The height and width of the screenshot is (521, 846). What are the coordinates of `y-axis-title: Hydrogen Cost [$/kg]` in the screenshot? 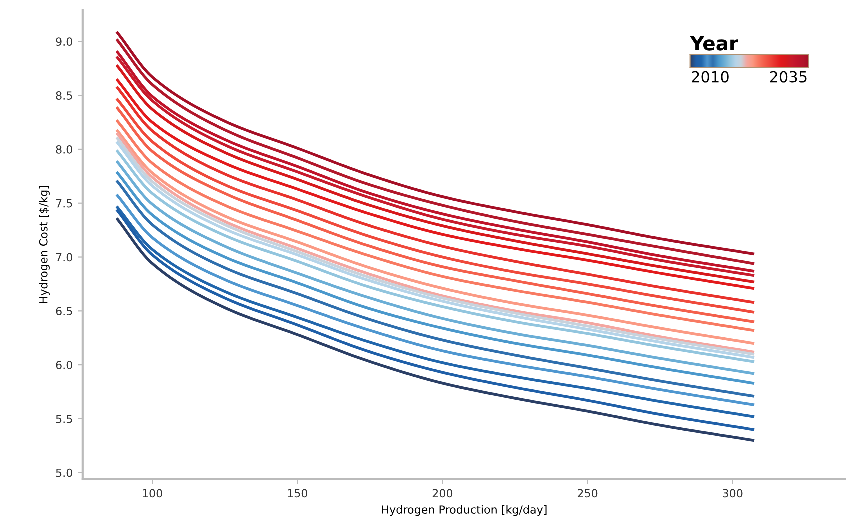 It's located at (44, 245).